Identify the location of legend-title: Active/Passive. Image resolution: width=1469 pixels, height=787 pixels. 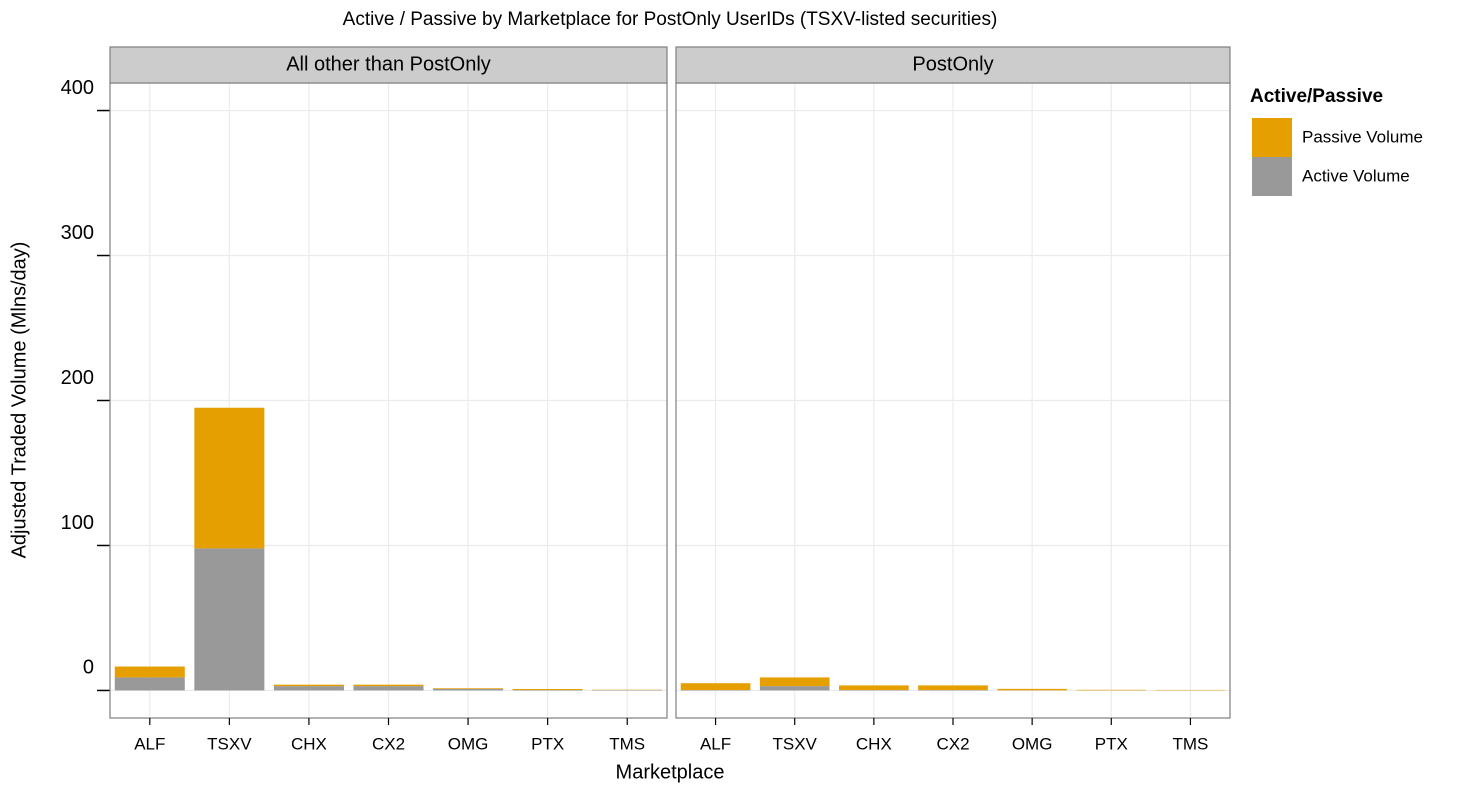
(1316, 96).